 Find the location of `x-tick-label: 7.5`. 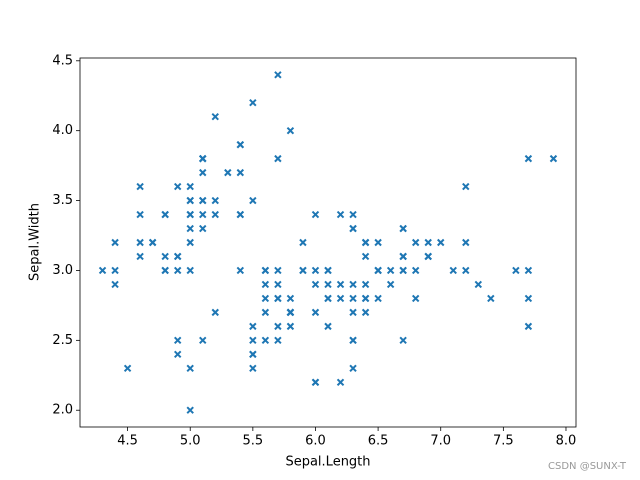

x-tick-label: 7.5 is located at coordinates (503, 441).